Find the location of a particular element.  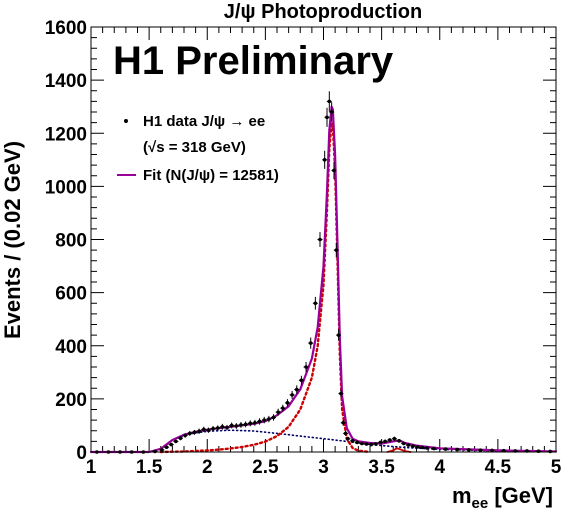

x-tick-label: 1 is located at coordinates (91, 467).